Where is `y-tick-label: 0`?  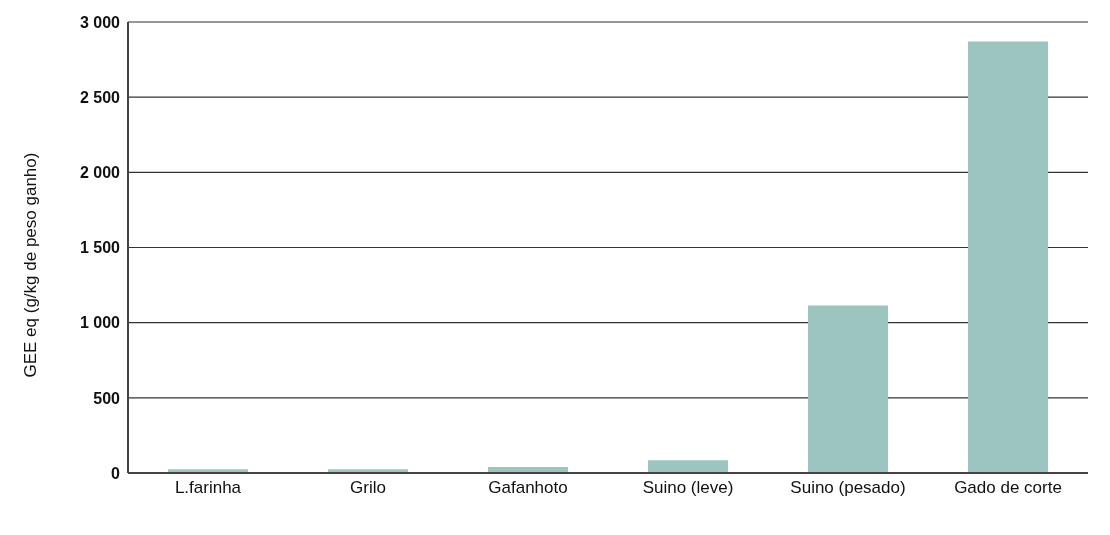
y-tick-label: 0 is located at coordinates (116, 473).